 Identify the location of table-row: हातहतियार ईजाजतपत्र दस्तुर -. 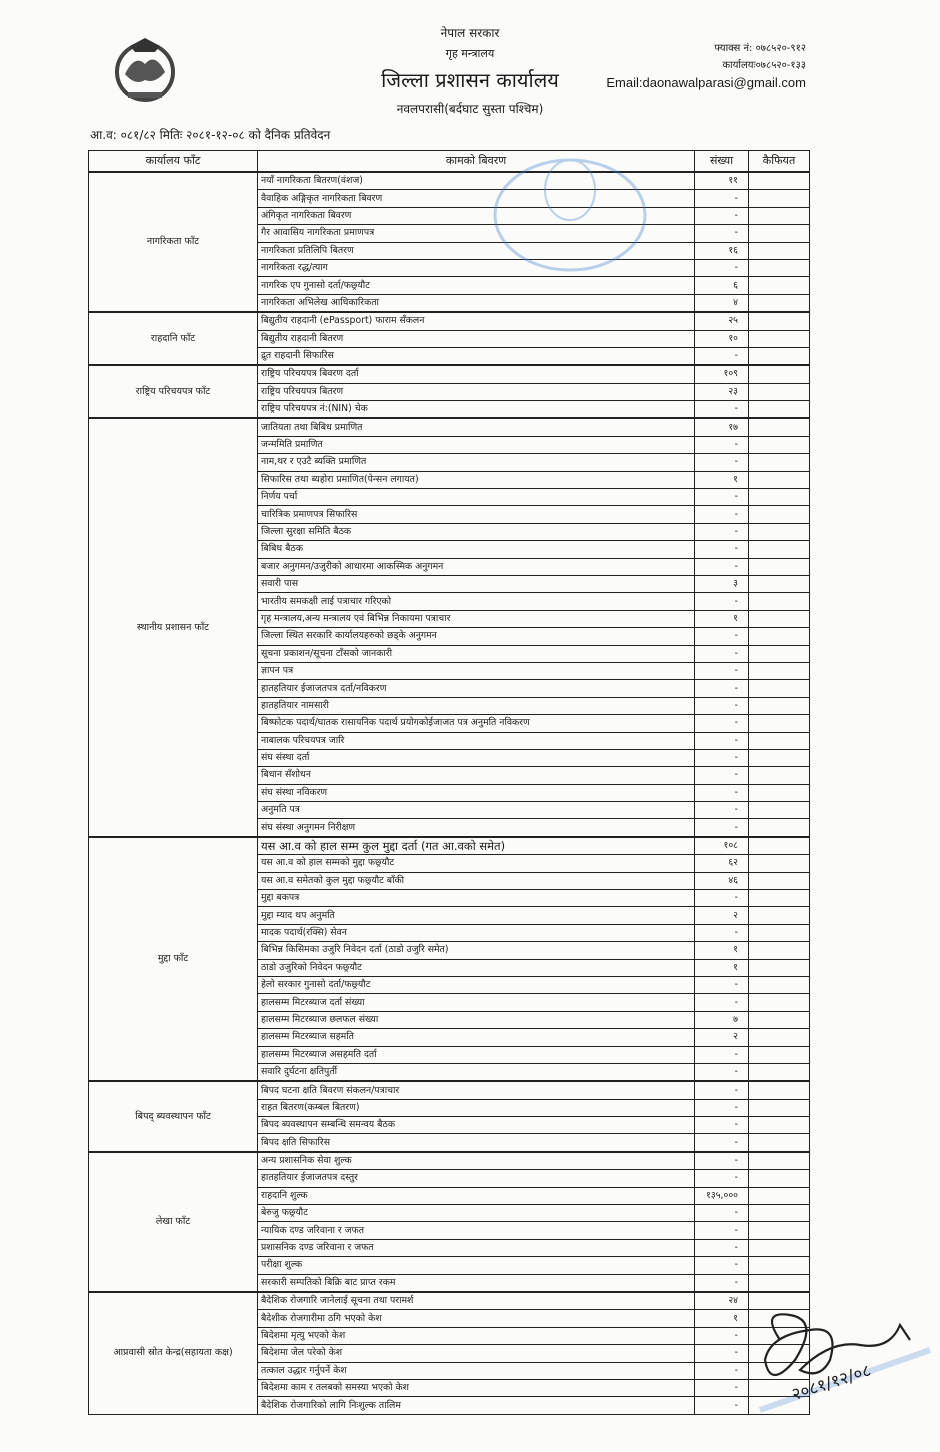
(449, 1178).